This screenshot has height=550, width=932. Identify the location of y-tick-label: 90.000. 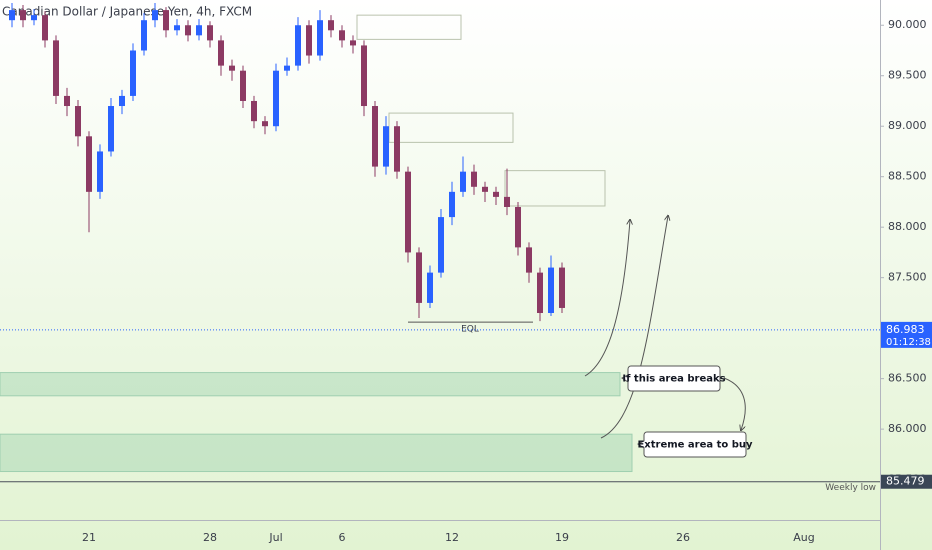
(907, 24).